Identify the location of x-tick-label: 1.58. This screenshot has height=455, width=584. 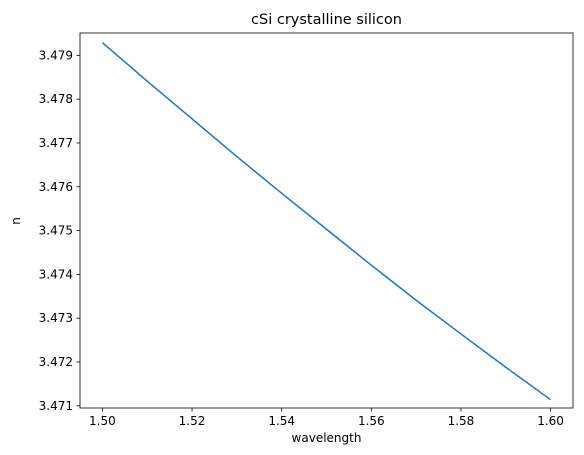
(461, 421).